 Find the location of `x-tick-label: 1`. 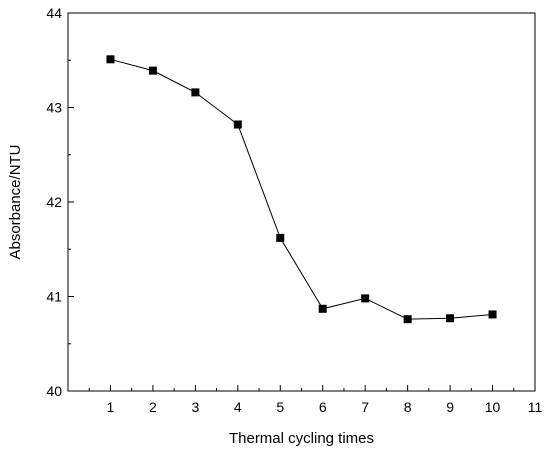

x-tick-label: 1 is located at coordinates (111, 407).